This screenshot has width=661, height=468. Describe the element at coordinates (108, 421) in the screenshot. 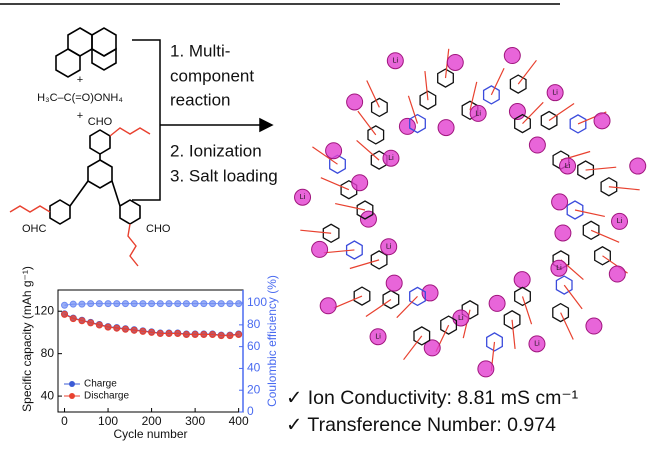

I see `x-tick-label: 100` at that location.